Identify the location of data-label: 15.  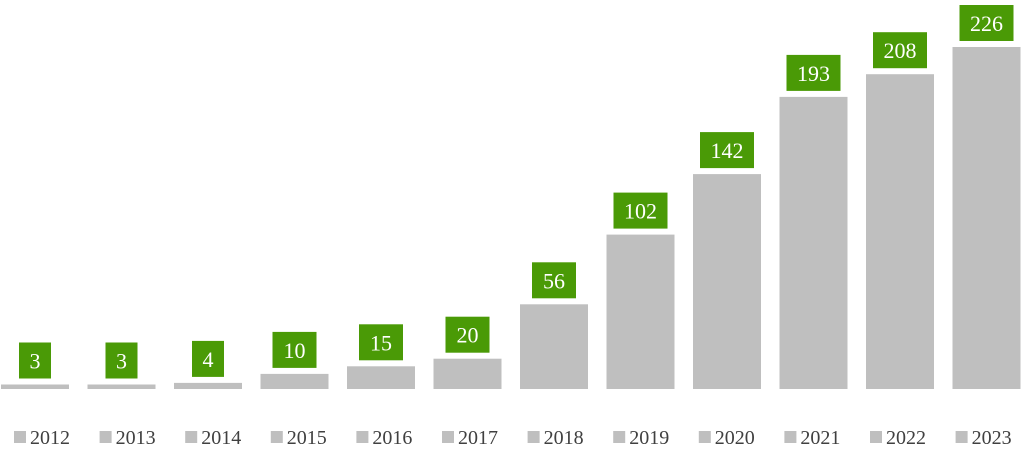
(381, 342).